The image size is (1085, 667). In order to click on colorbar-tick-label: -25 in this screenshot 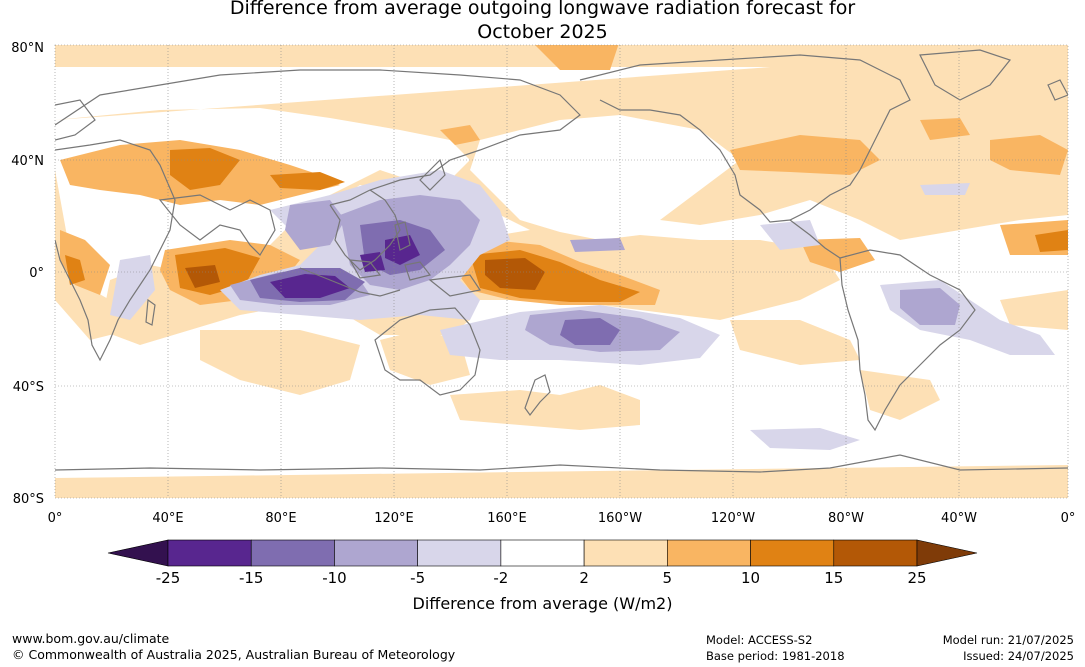, I will do `click(168, 578)`.